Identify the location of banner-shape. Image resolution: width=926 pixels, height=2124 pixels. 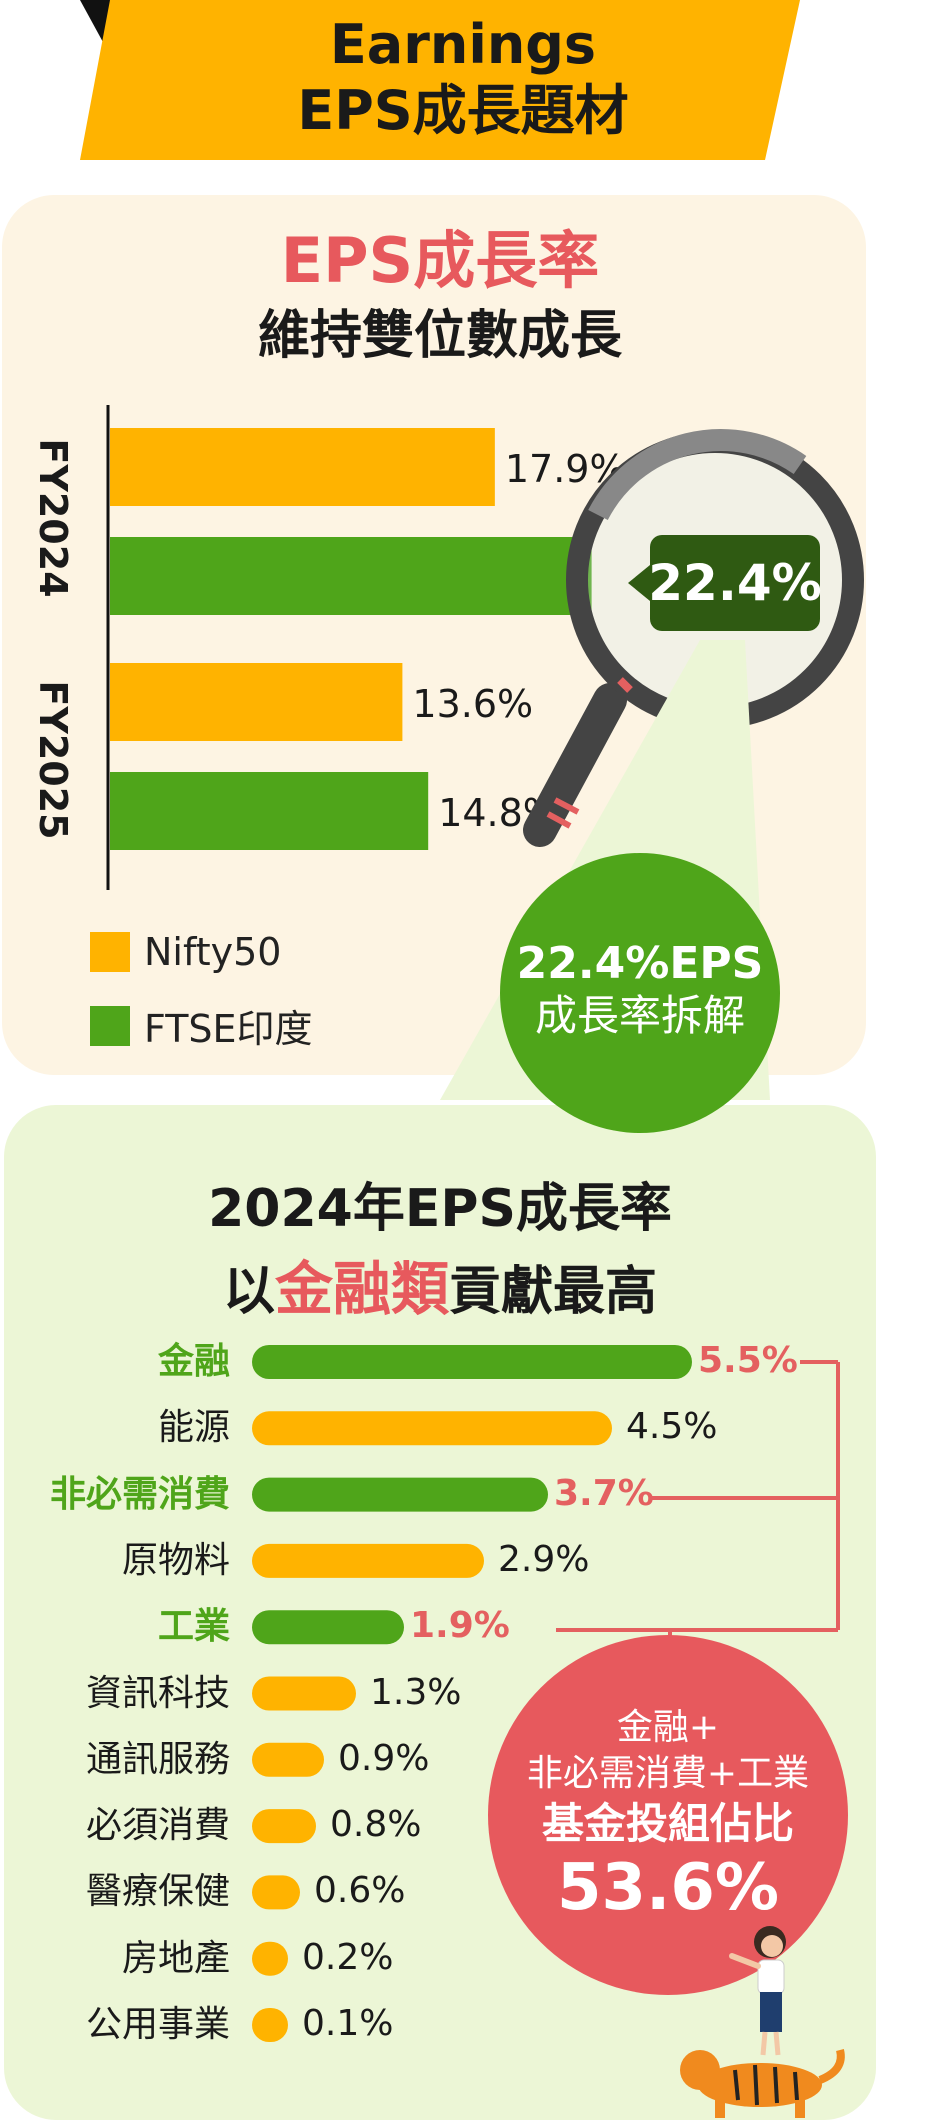
(440, 80).